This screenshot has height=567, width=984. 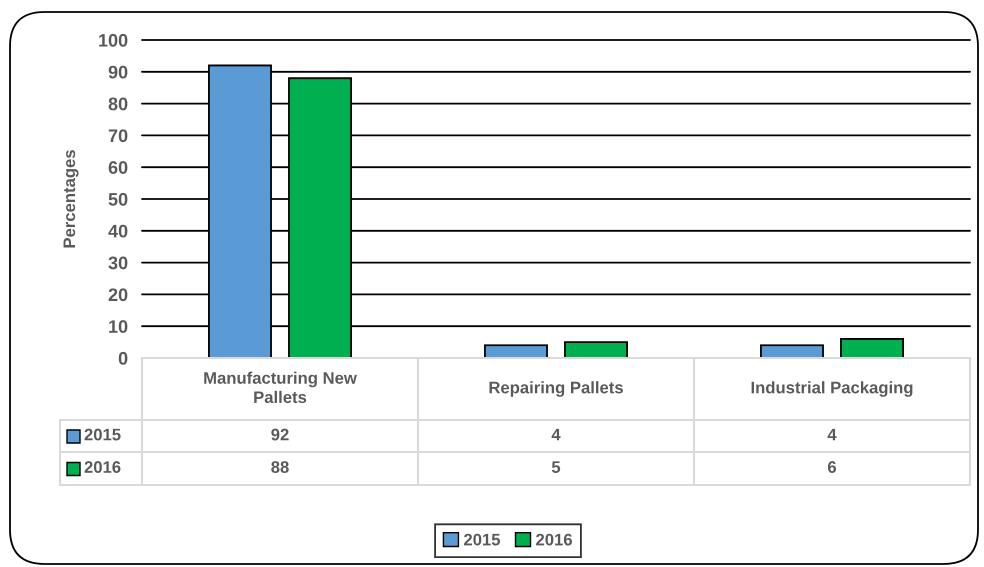 I want to click on x-tick-label: Manufacturing New Pallets, so click(x=280, y=388).